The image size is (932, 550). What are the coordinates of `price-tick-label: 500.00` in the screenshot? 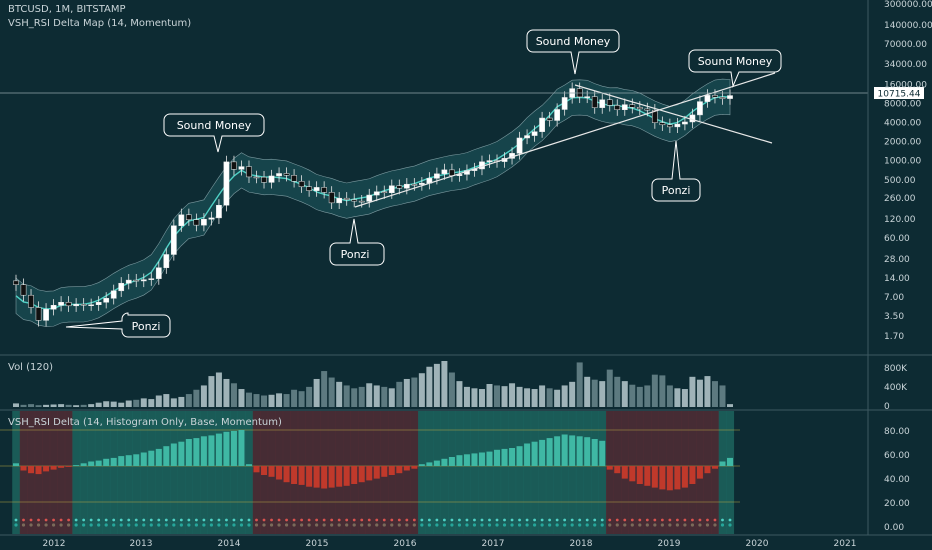 It's located at (900, 181).